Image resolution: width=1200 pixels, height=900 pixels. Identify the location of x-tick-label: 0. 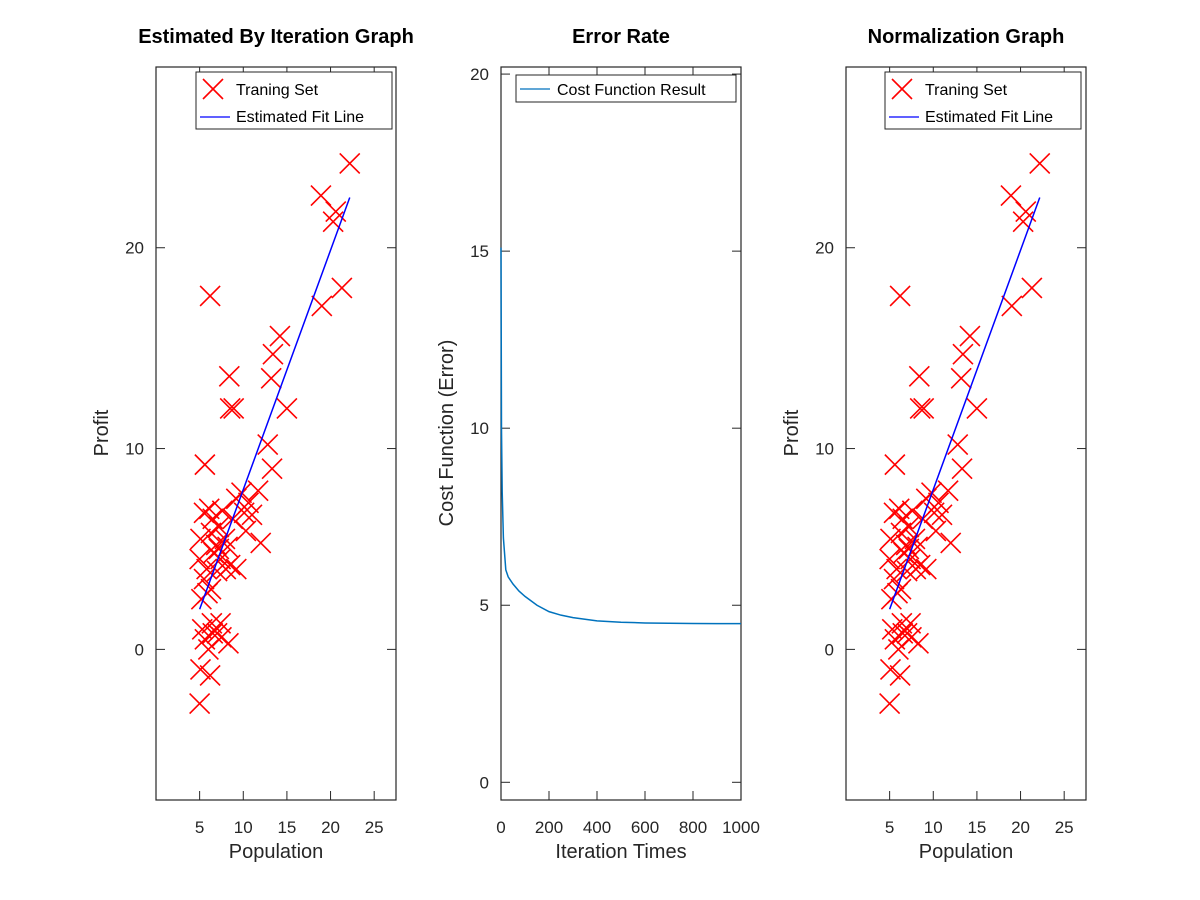
(500, 827).